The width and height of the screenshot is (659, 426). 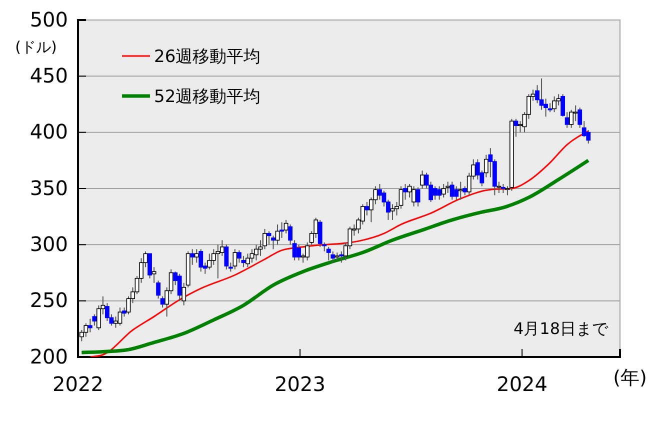 What do you see at coordinates (207, 57) in the screenshot?
I see `legend-label: 26週移動平均` at bounding box center [207, 57].